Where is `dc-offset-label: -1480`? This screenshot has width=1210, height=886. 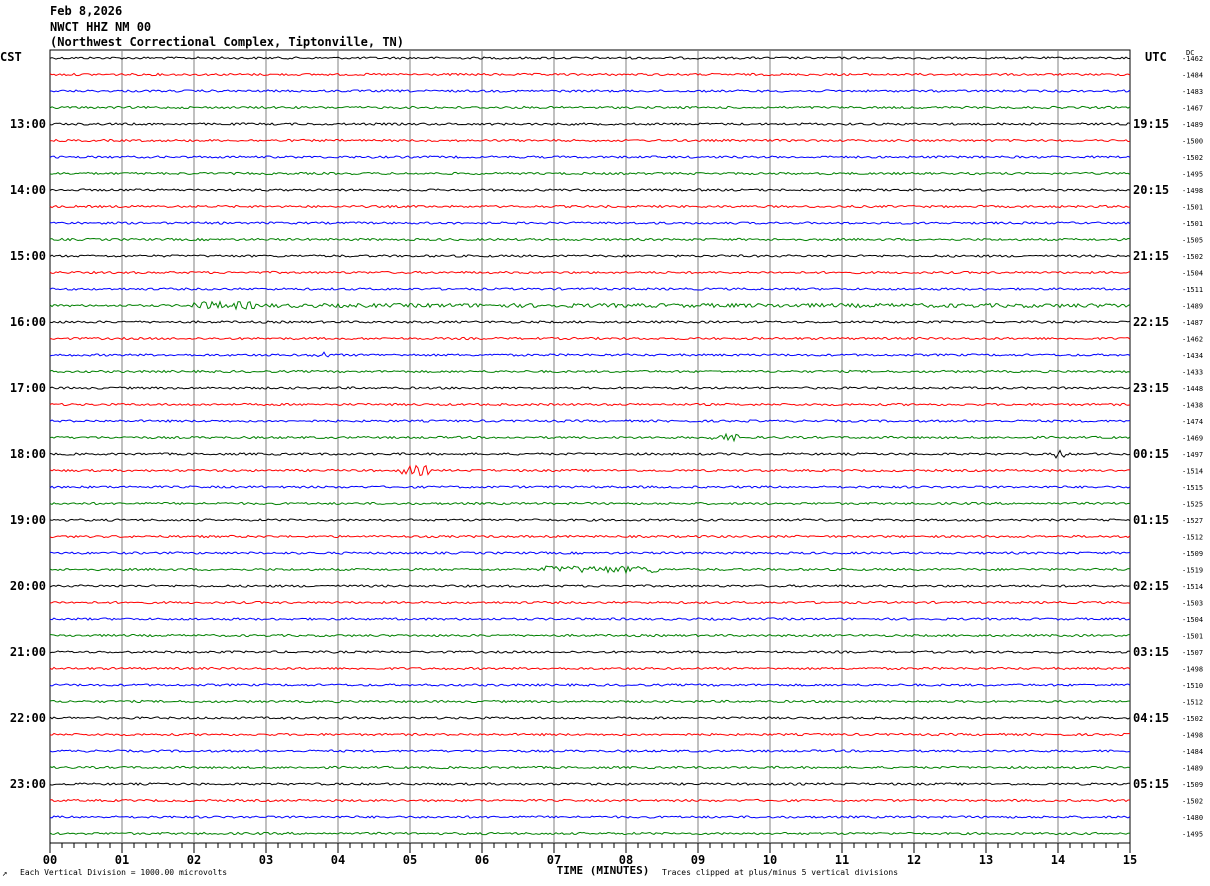
dc-offset-label: -1480 is located at coordinates (1192, 818).